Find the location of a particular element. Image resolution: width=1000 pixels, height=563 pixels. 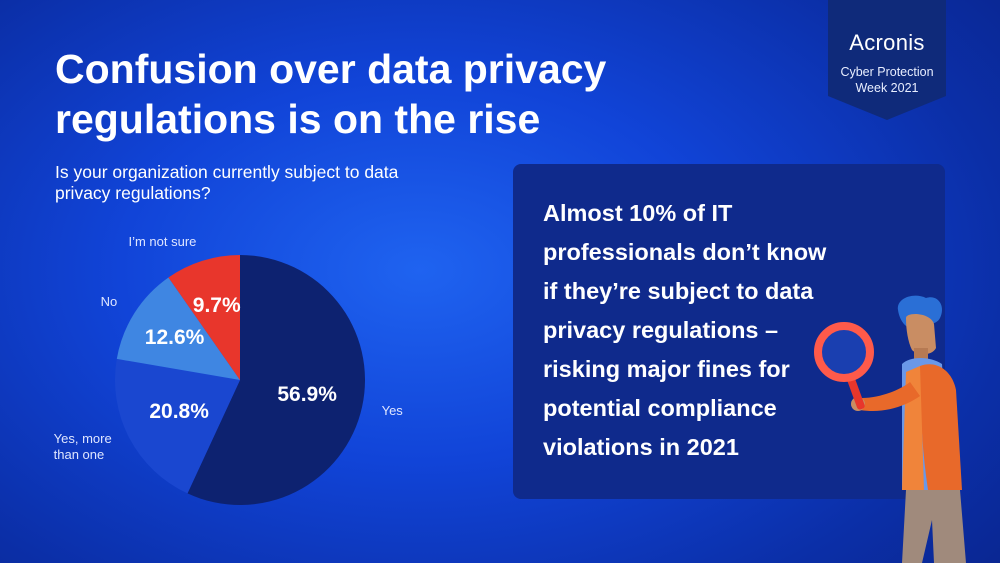

badge-subtitle: Cyber Protection Week 2021 is located at coordinates (887, 80).